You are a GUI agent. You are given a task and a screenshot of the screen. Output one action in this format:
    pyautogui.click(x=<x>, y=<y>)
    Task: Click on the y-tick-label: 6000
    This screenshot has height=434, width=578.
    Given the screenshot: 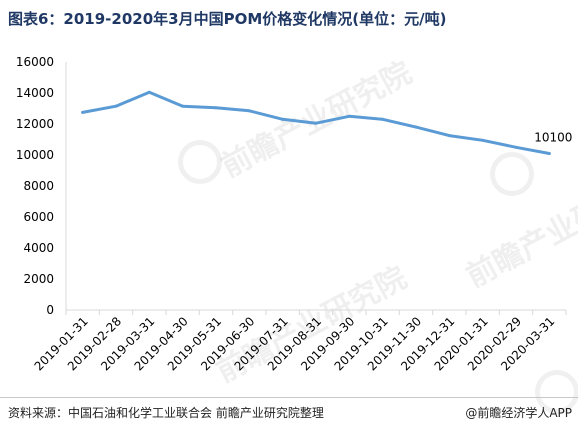 What is the action you would take?
    pyautogui.click(x=38, y=217)
    